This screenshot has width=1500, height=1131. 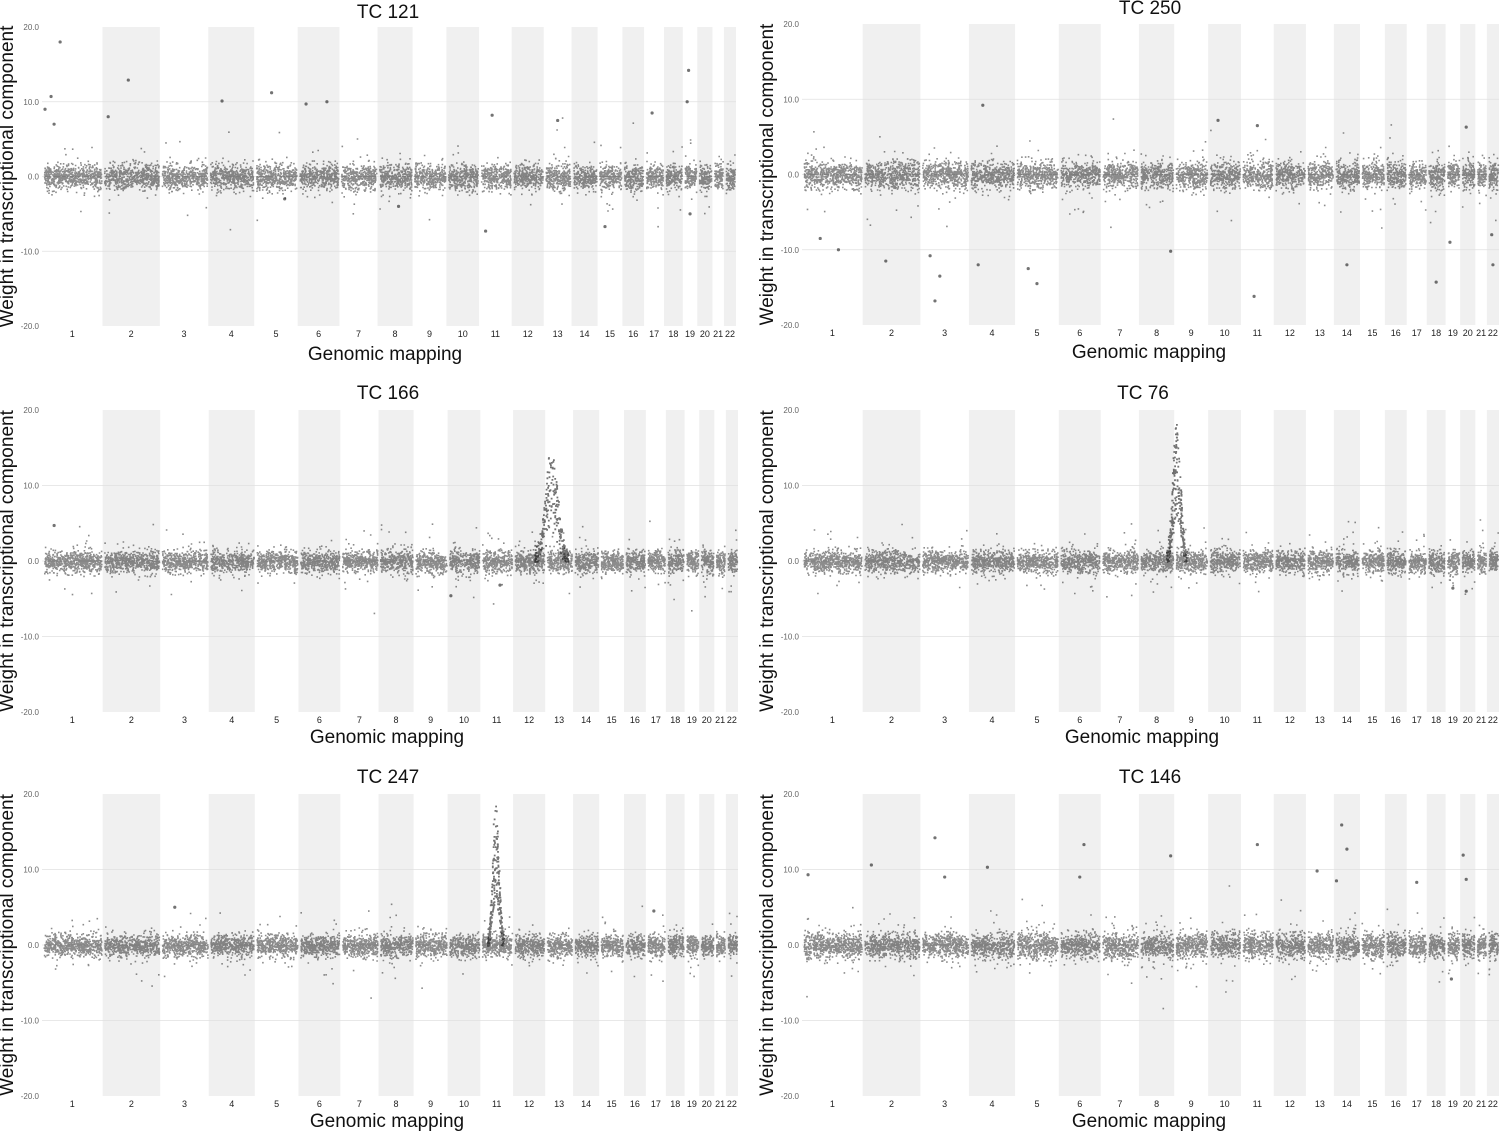 I want to click on chart-title: TC 76, so click(x=1143, y=393).